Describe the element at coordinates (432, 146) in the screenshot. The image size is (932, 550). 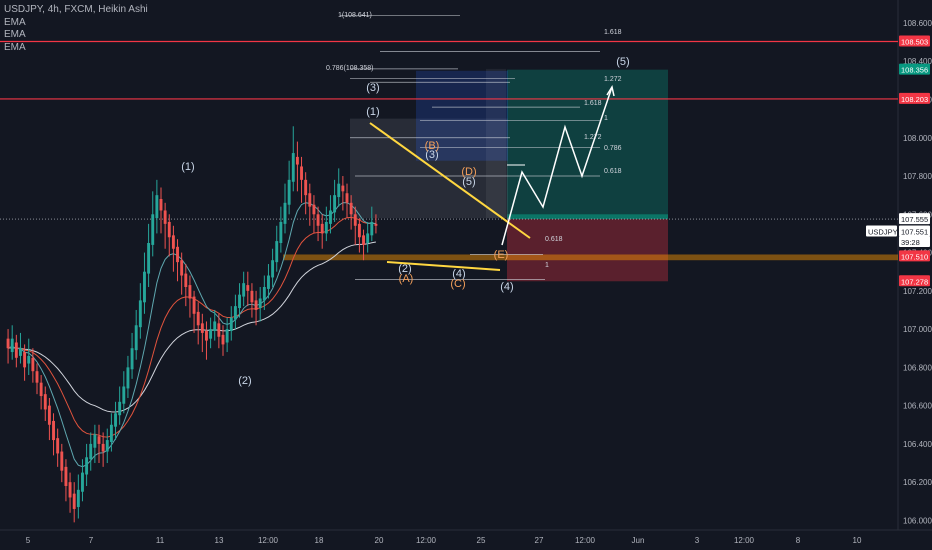
I see `wave-label-orange: (B)` at that location.